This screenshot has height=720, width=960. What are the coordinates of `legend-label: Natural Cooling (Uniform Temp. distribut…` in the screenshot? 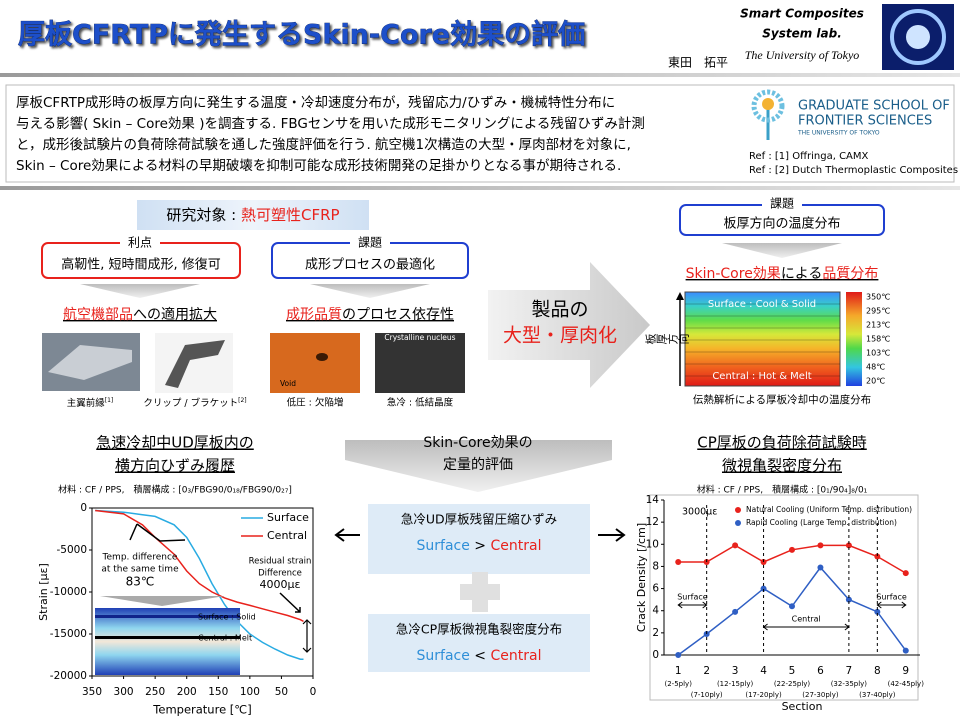 It's located at (829, 509).